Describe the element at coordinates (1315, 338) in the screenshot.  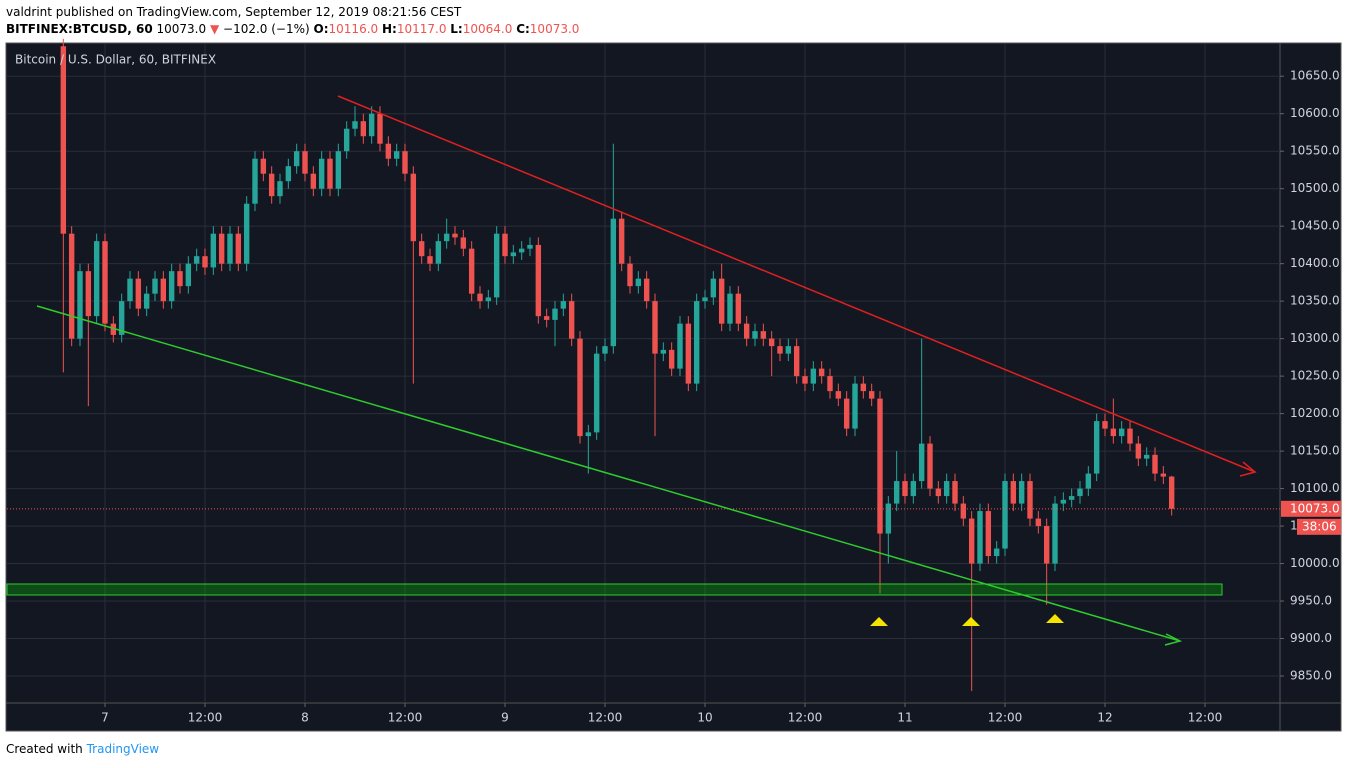
I see `y-tick-label: 10300.0` at that location.